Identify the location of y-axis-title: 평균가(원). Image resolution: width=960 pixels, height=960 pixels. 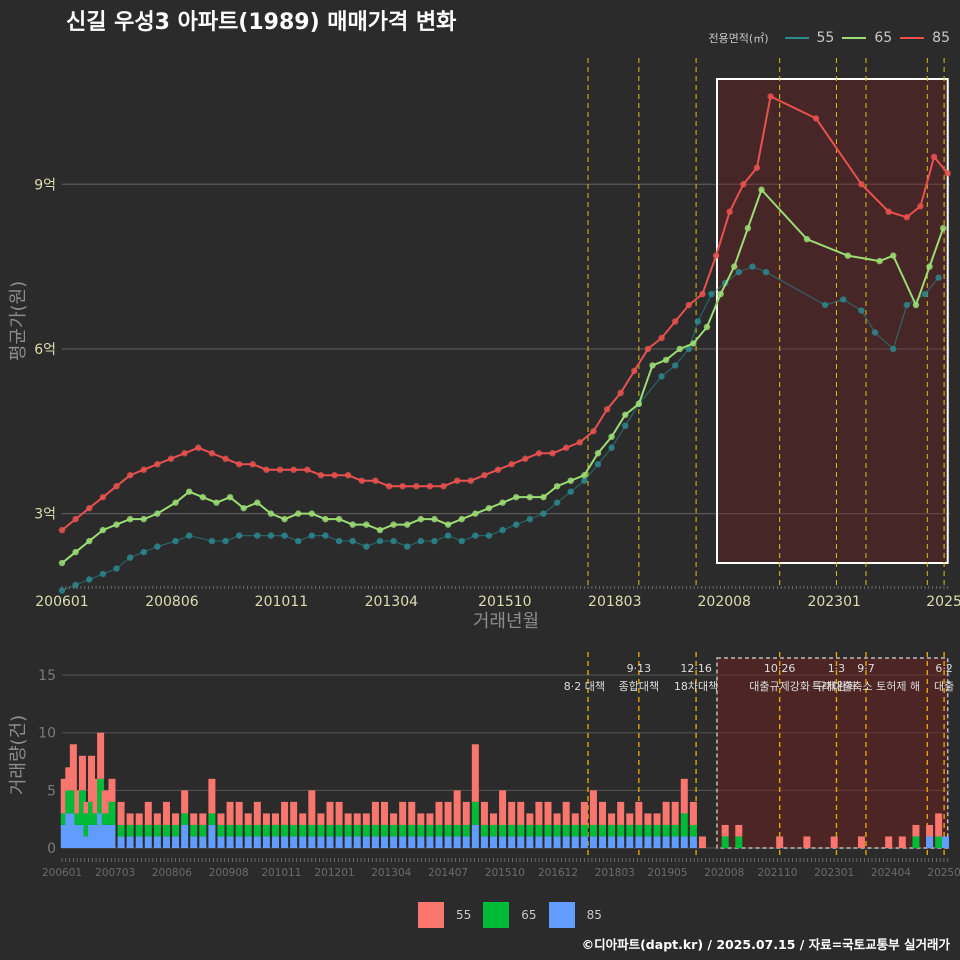
(18, 321).